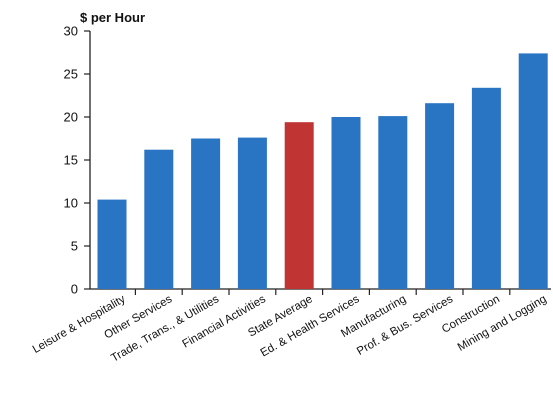 The width and height of the screenshot is (553, 410). What do you see at coordinates (502, 323) in the screenshot?
I see `category-label: Mining and Logging` at bounding box center [502, 323].